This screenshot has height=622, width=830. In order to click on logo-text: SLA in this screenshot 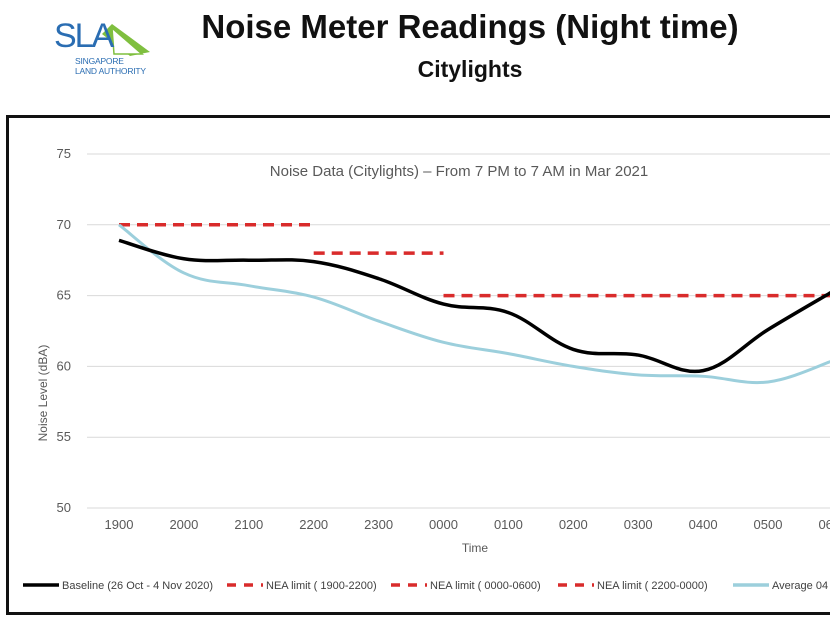, I will do `click(84, 36)`.